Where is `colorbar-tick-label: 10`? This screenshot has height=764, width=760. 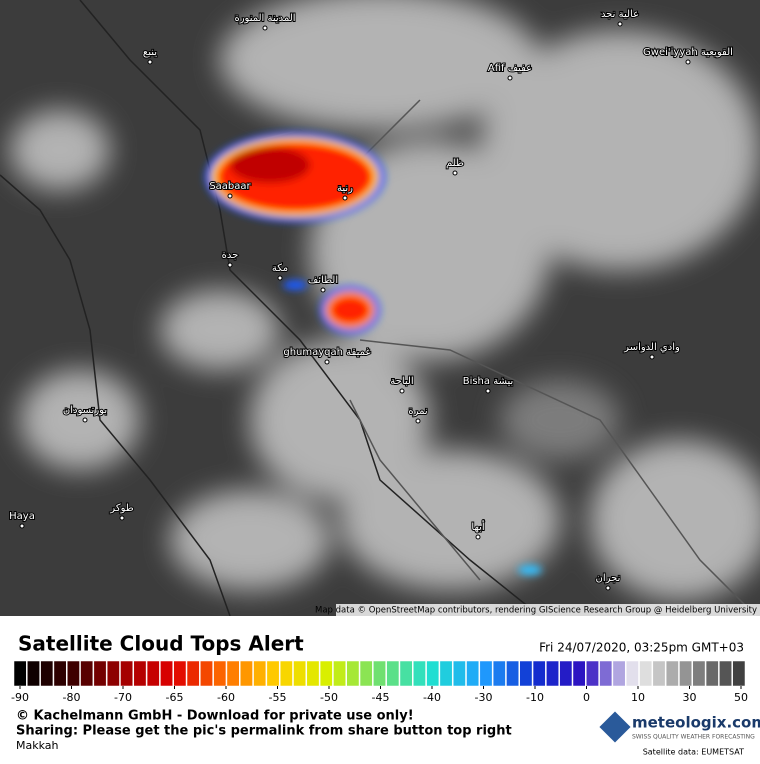 colorbar-tick-label: 10 is located at coordinates (638, 697).